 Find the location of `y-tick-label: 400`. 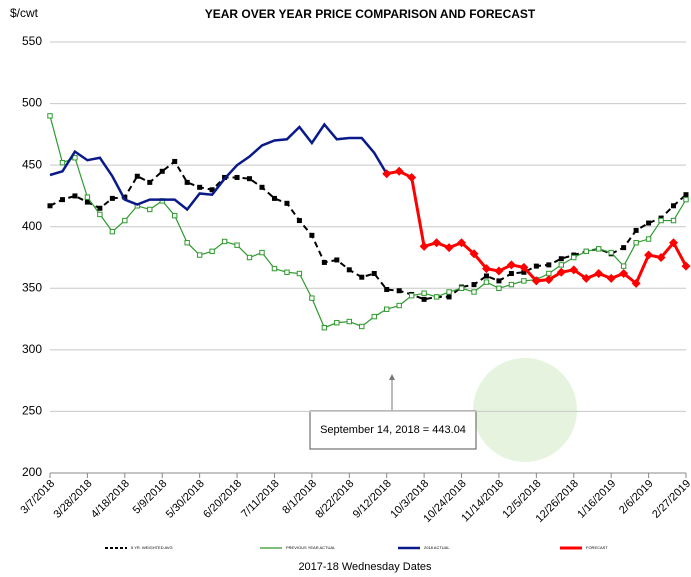

y-tick-label: 400 is located at coordinates (32, 226).